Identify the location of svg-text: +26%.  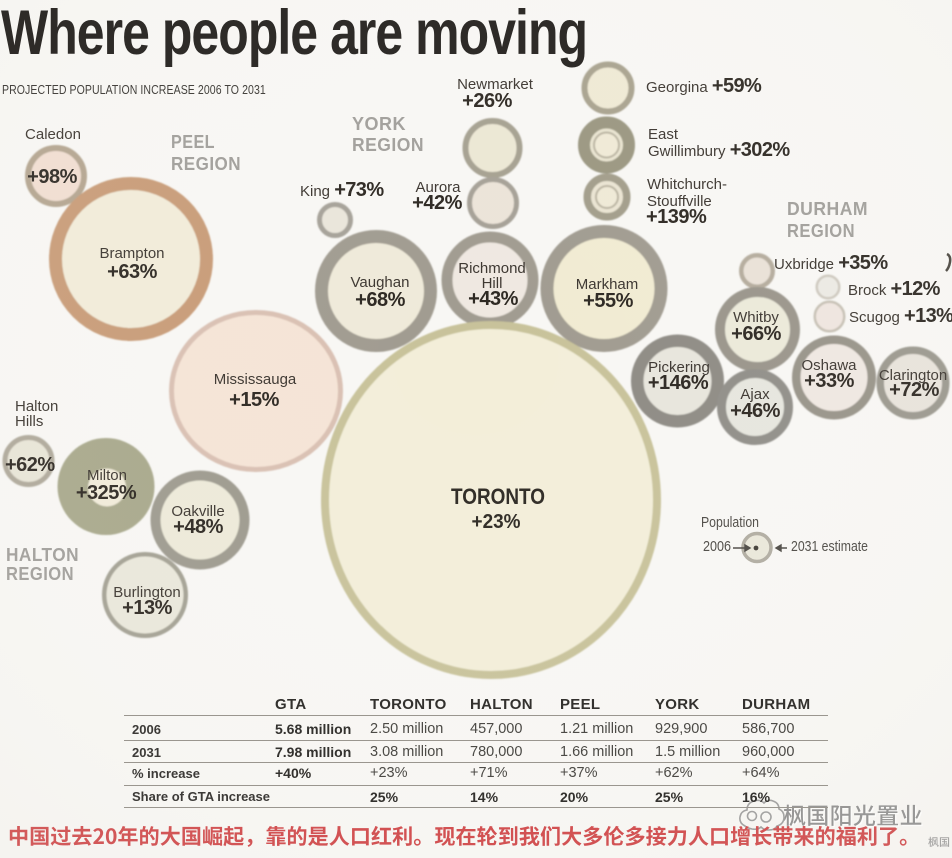
(487, 101).